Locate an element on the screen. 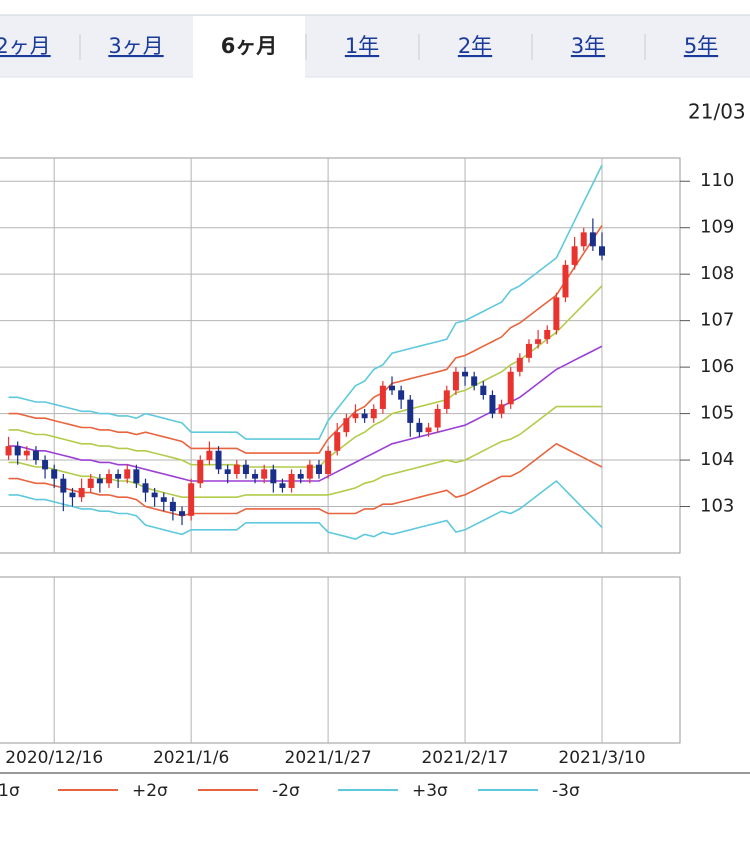  legend-label: +2σ is located at coordinates (150, 791).